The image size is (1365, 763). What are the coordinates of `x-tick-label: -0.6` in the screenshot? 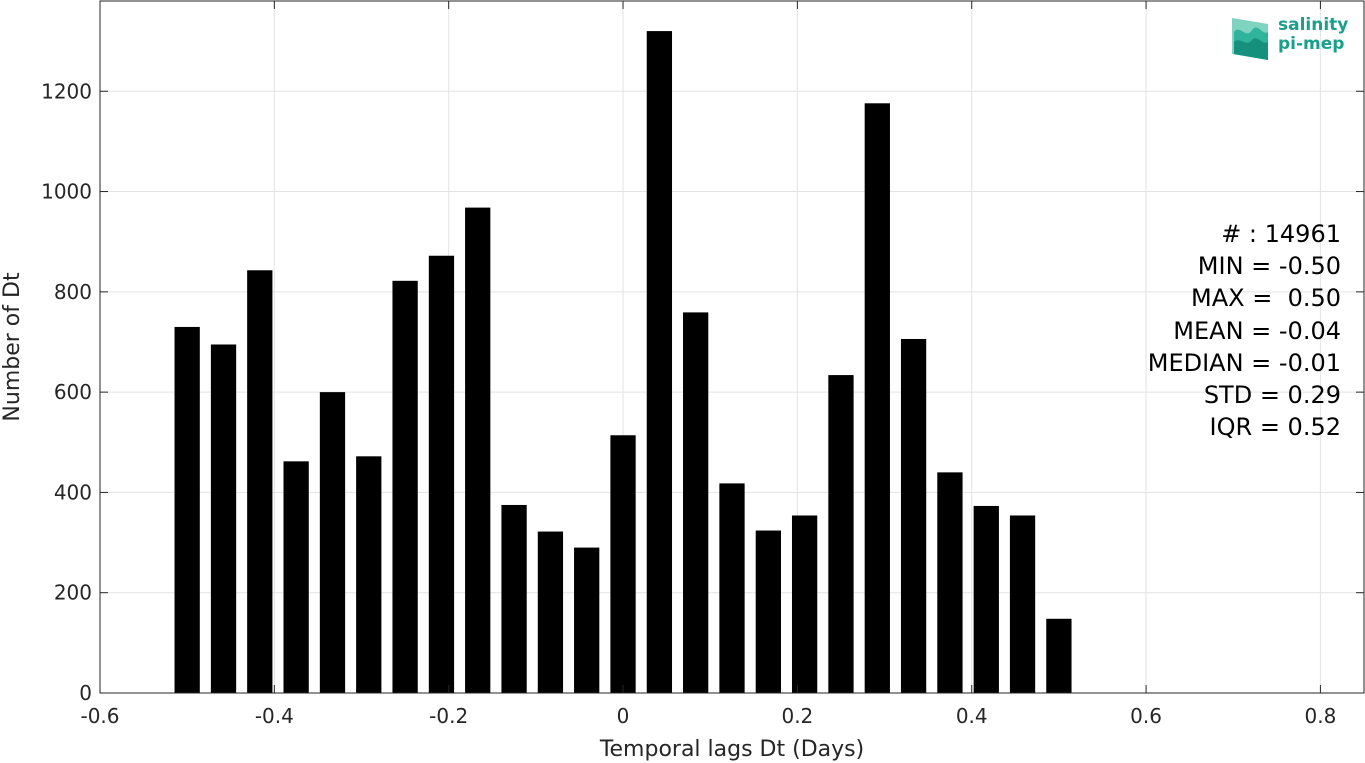 It's located at (99, 716).